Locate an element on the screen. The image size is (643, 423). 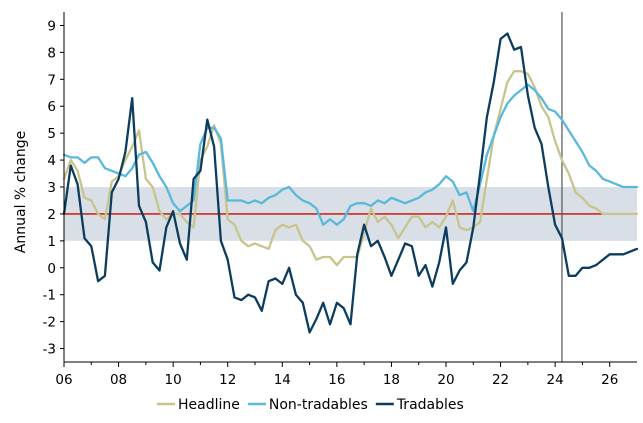
y-tick-label: 1 is located at coordinates (51, 242).